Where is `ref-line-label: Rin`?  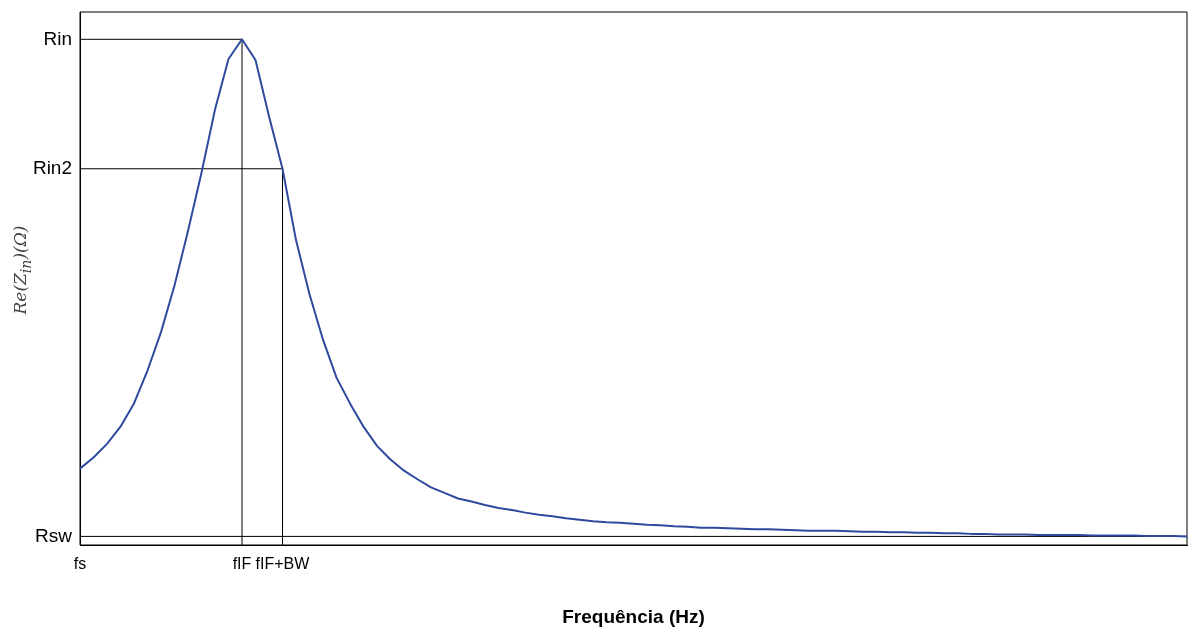 ref-line-label: Rin is located at coordinates (57, 38).